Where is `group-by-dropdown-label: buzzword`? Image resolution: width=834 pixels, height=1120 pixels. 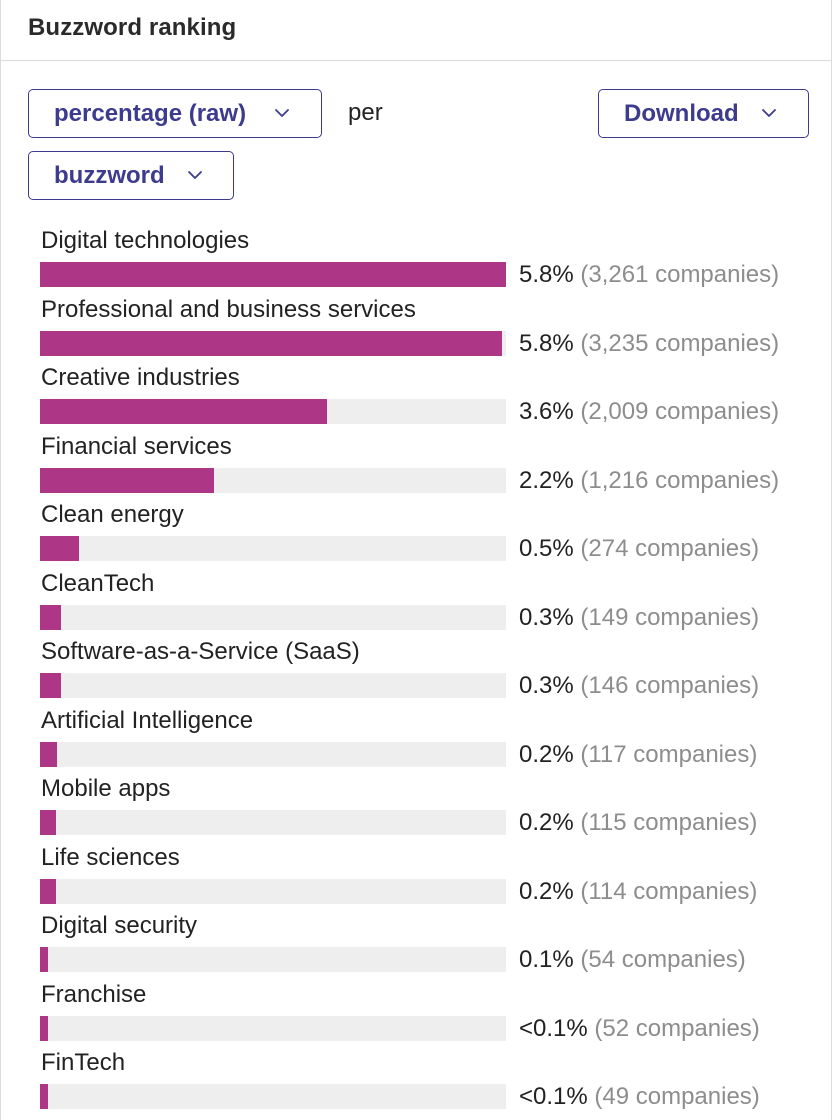
group-by-dropdown-label: buzzword is located at coordinates (109, 175).